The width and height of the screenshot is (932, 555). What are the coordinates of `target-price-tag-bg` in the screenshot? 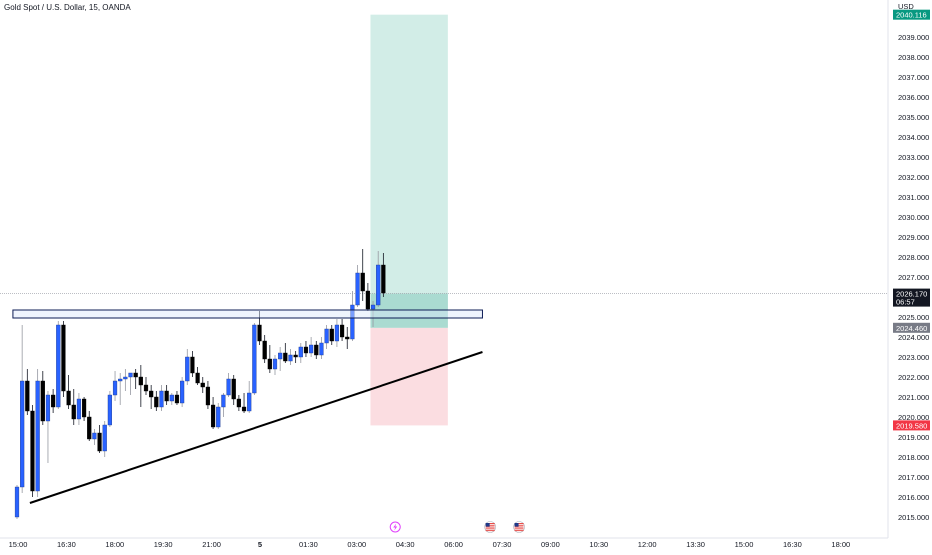 It's located at (911, 14).